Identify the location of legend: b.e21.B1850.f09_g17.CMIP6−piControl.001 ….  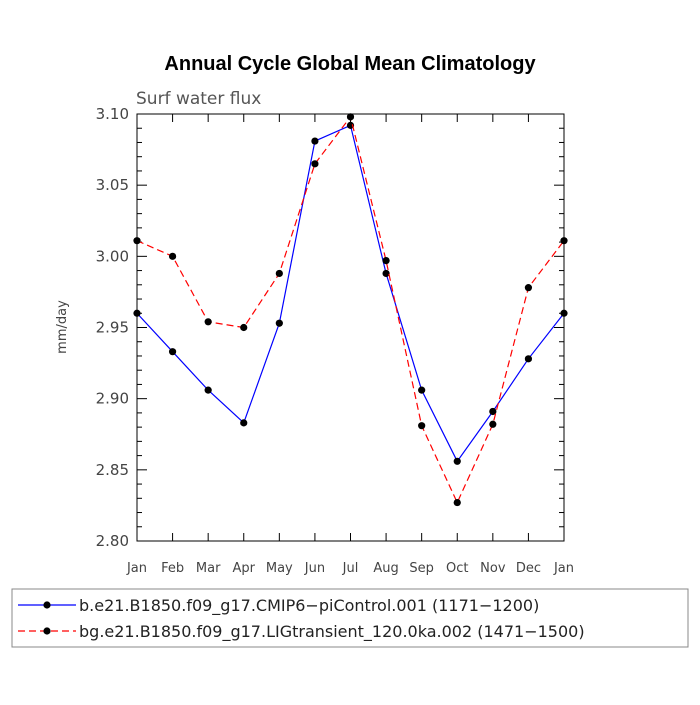
(350, 618).